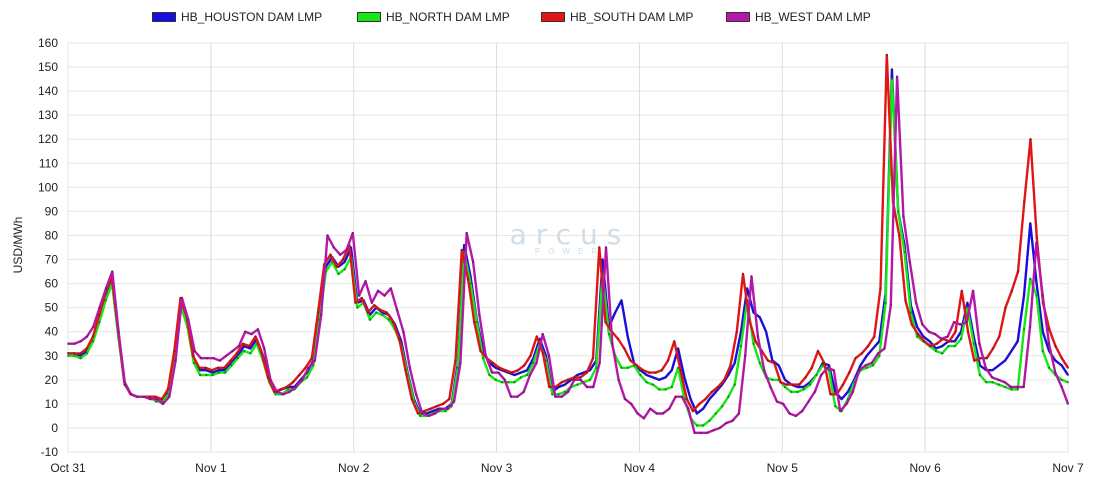 The height and width of the screenshot is (500, 1100). I want to click on x-tick-label: Nov 2, so click(354, 468).